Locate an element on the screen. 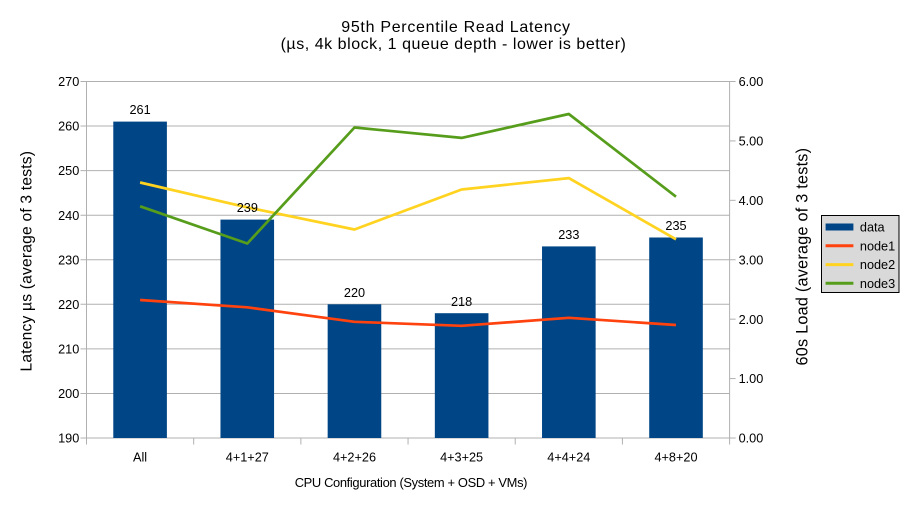 Image resolution: width=908 pixels, height=516 pixels. svg-text:CPU Configuration (System + OS: CPU Configuration (System + OSD + VMs) is located at coordinates (411, 482).